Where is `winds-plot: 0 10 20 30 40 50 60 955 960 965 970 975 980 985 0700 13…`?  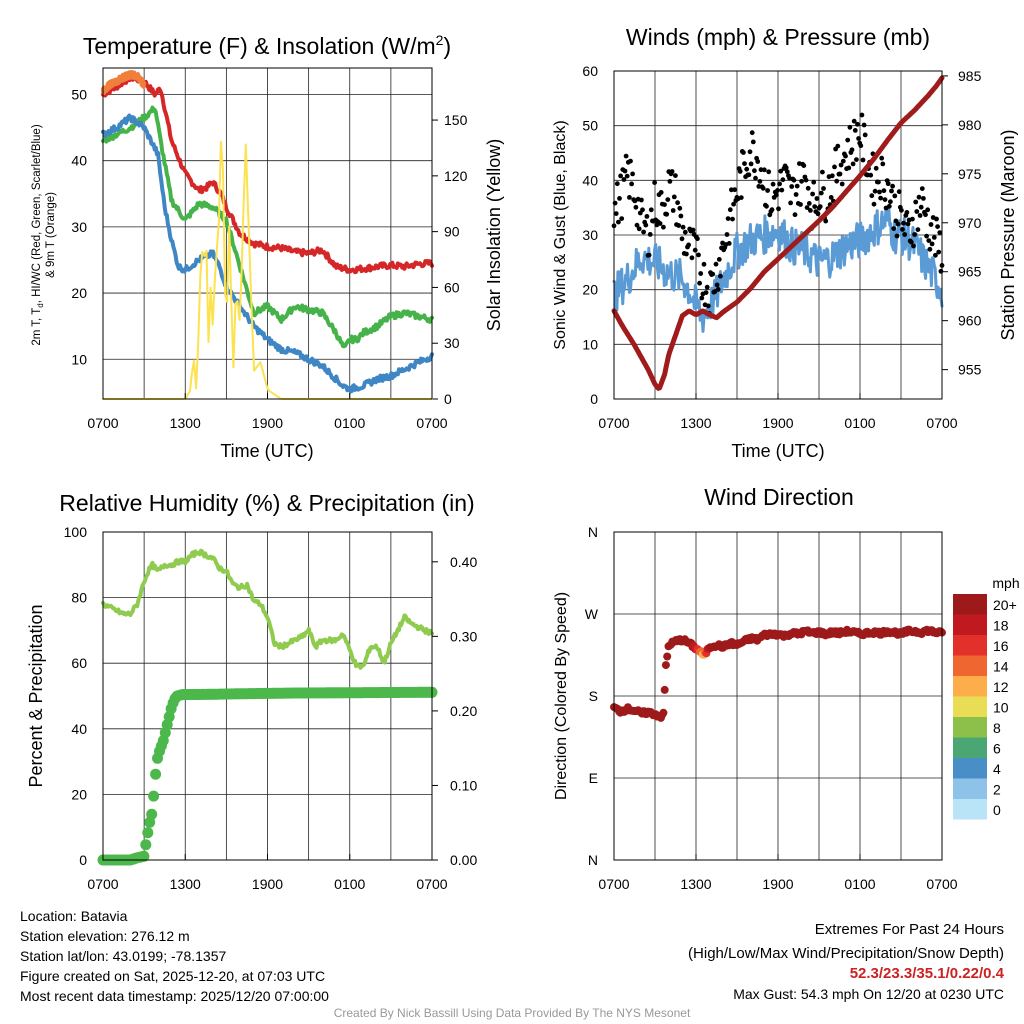
winds-plot: 0 10 20 30 40 50 60 955 960 965 970 975 980 985 0700 13… is located at coordinates (781, 247).